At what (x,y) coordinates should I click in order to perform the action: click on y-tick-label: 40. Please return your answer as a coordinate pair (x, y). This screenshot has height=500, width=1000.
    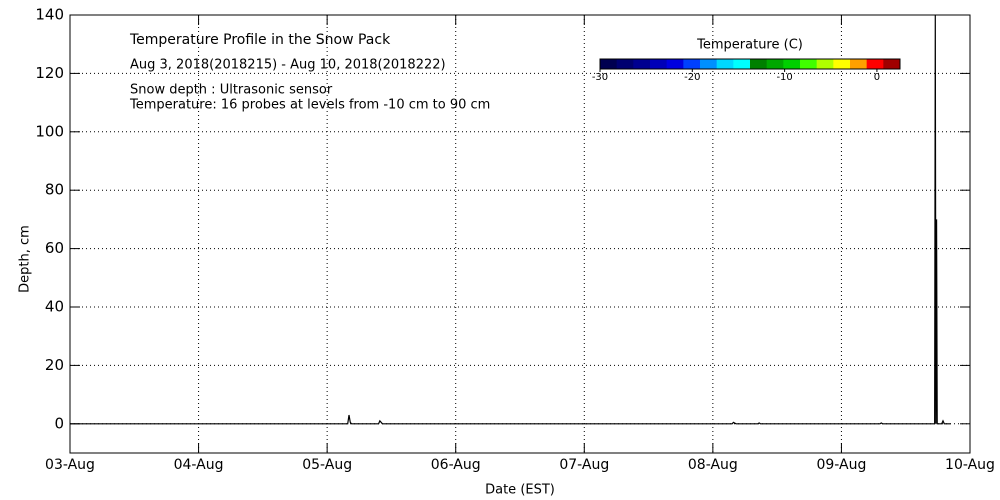
    Looking at the image, I should click on (54, 307).